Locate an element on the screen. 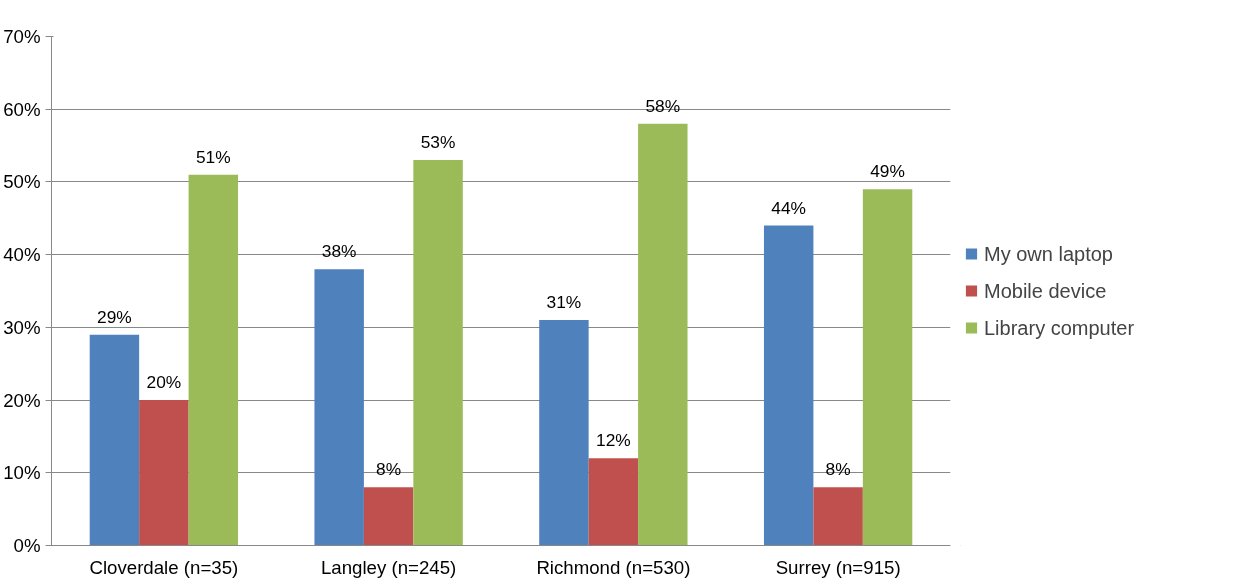 This screenshot has width=1248, height=587. data-label: 31% is located at coordinates (564, 302).